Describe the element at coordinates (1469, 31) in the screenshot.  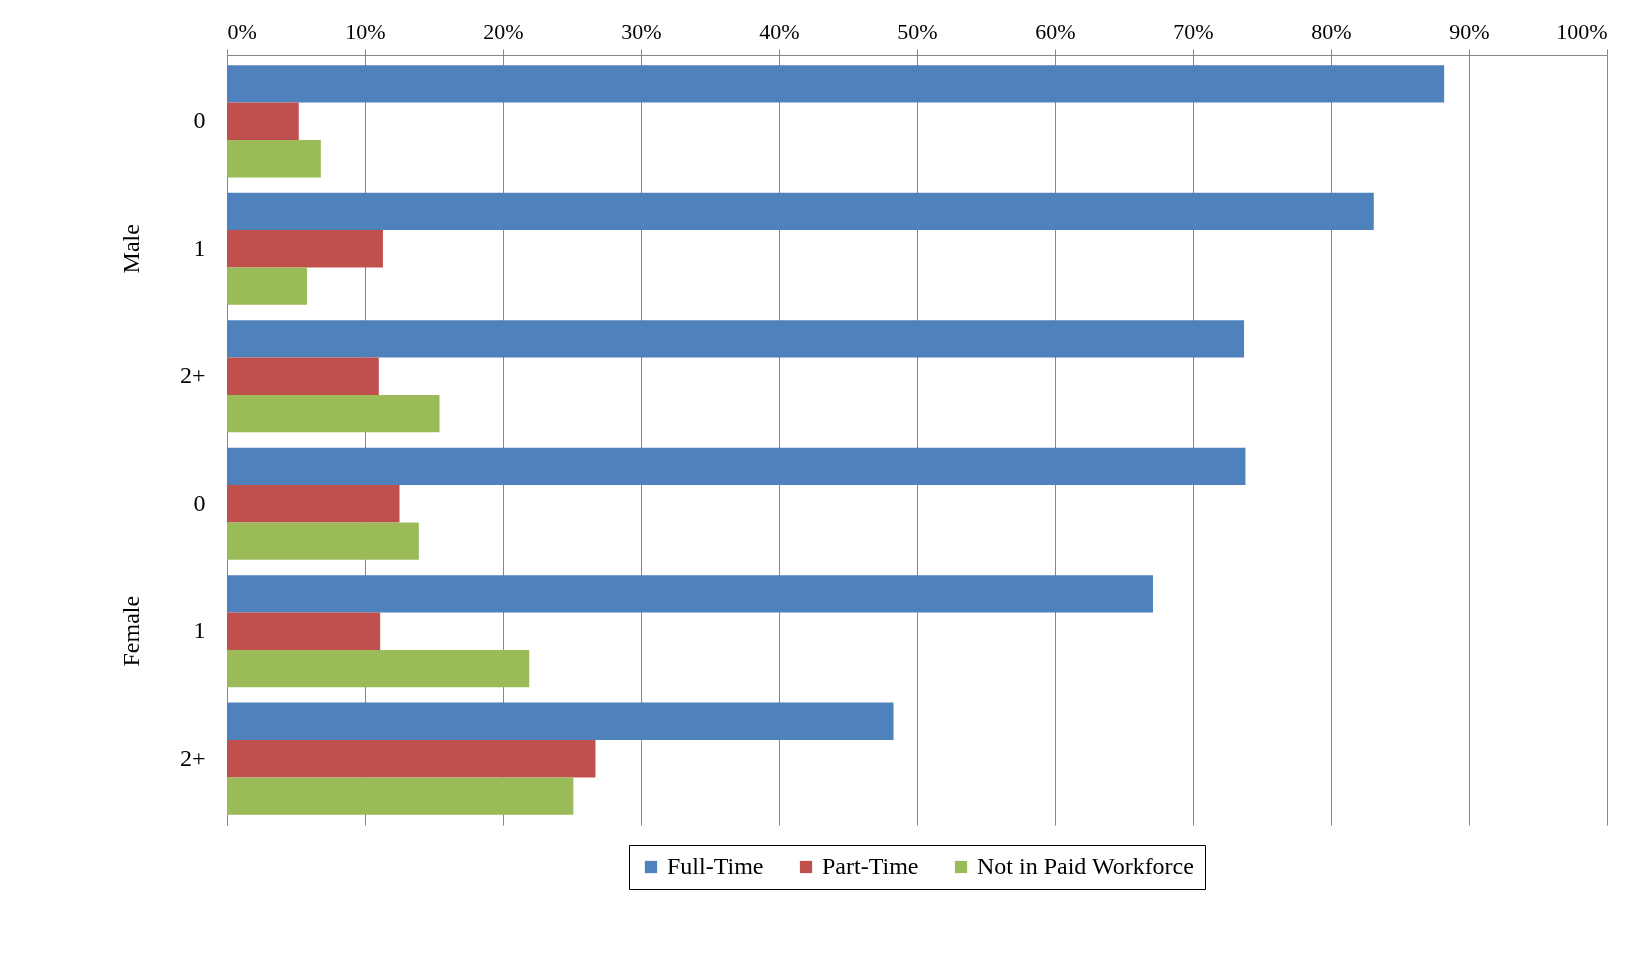
I see `x-tick-label: 90%` at that location.